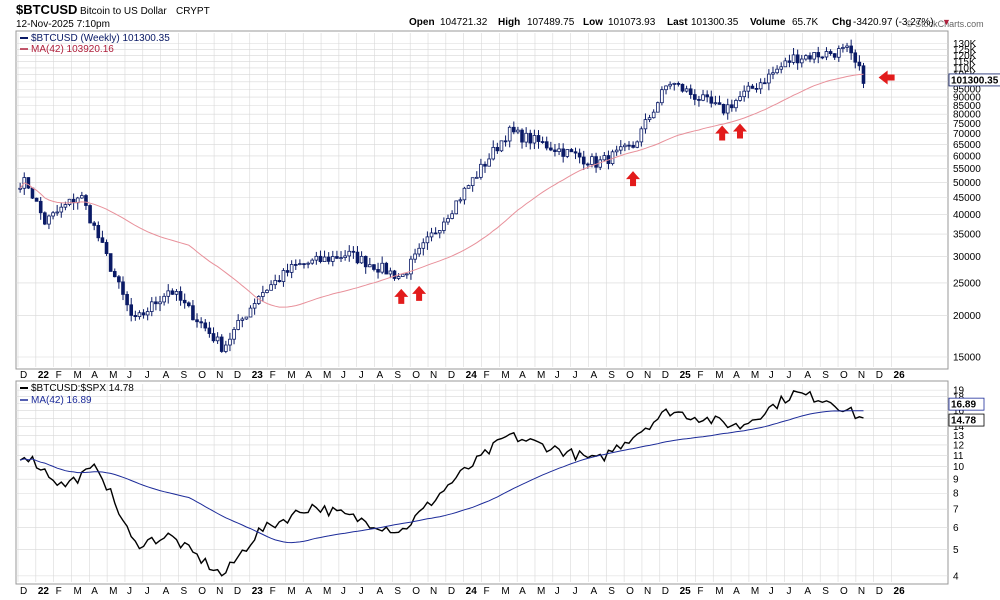  Describe the element at coordinates (959, 467) in the screenshot. I see `bottom-y-tick-label: 10` at that location.